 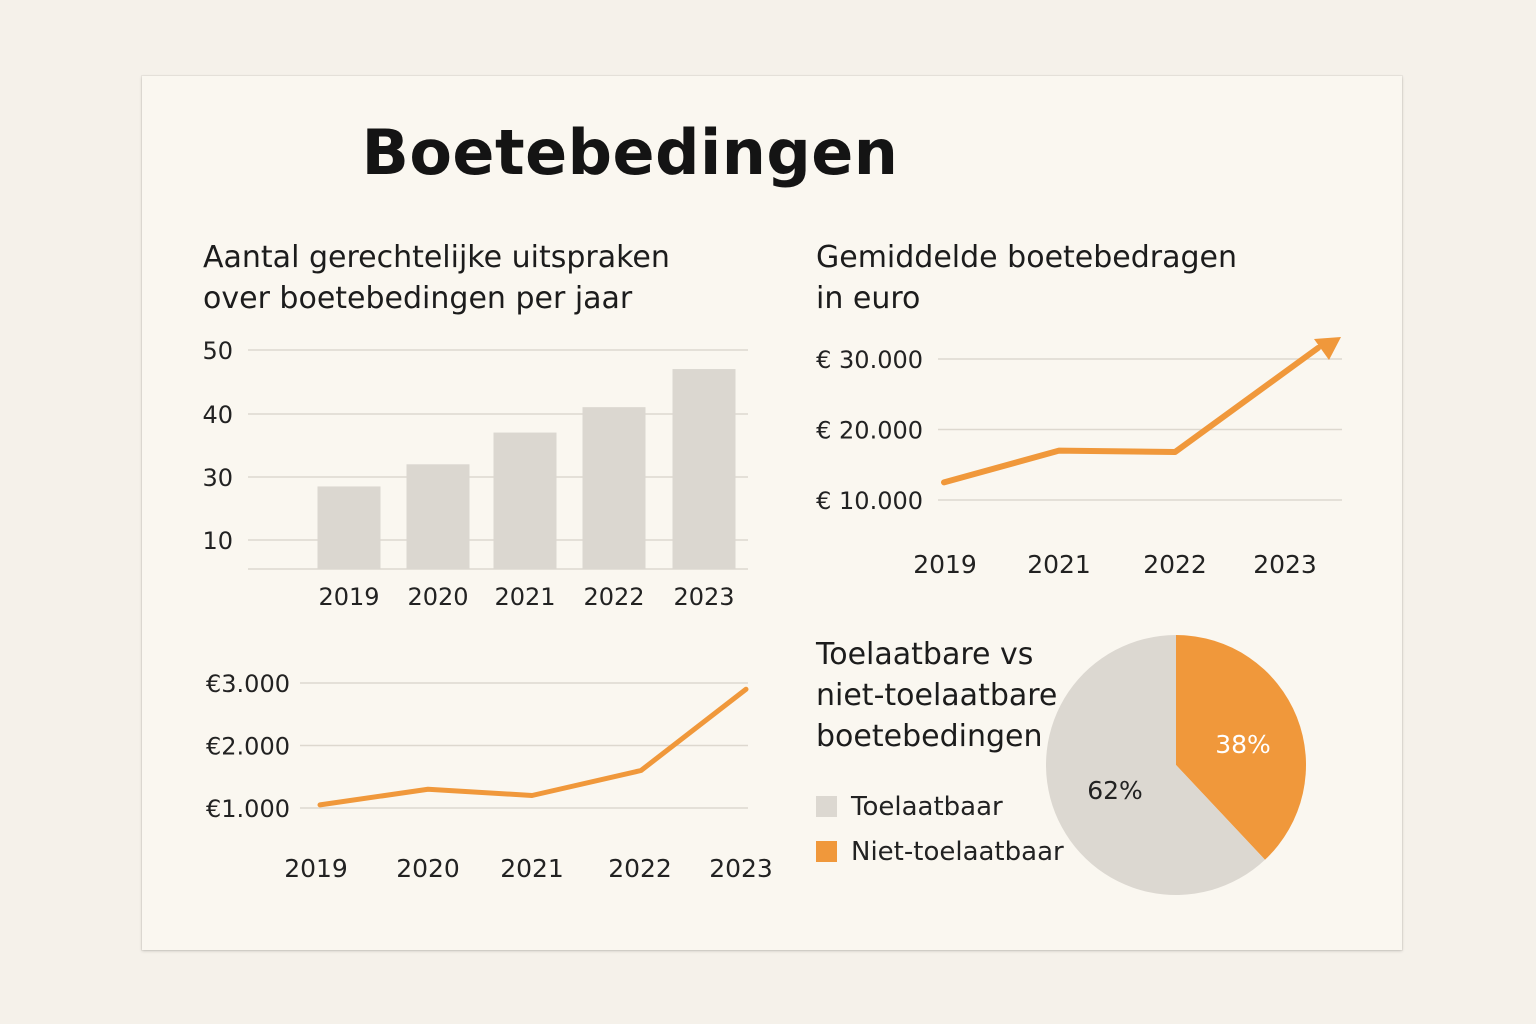 I want to click on fine-chart-xtick-label: 2019, so click(x=945, y=564).